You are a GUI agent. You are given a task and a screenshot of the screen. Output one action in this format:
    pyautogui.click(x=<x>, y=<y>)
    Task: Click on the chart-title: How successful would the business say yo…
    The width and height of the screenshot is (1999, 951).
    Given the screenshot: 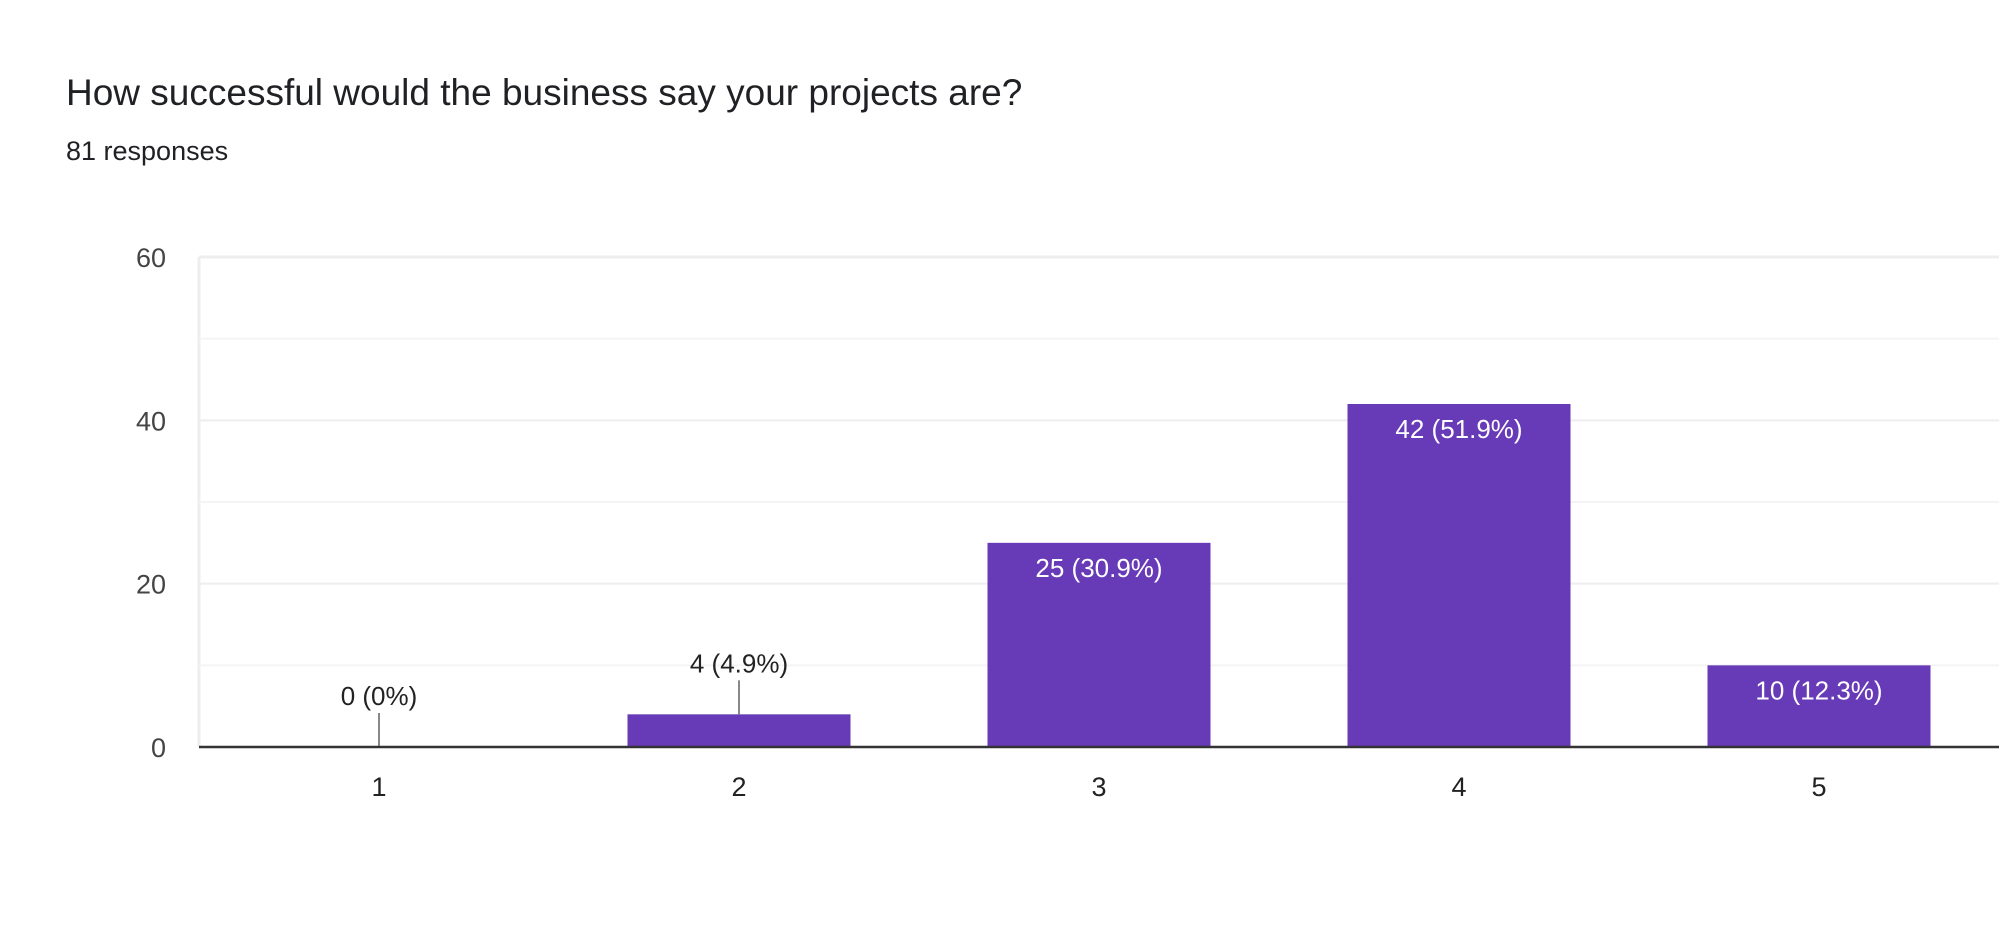 What is the action you would take?
    pyautogui.click(x=544, y=92)
    